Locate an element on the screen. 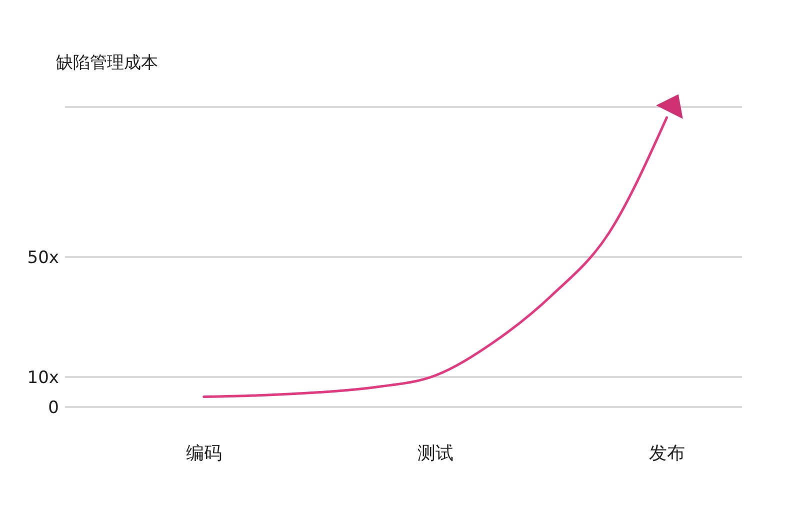 This screenshot has width=812, height=506. x-tick-label: 测试 is located at coordinates (435, 453).